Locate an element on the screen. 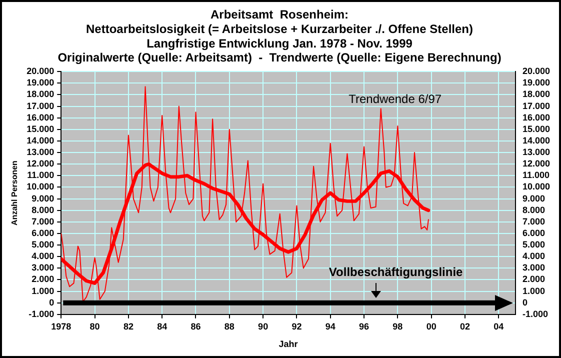  y2-tick-label: 3.000 is located at coordinates (534, 267).